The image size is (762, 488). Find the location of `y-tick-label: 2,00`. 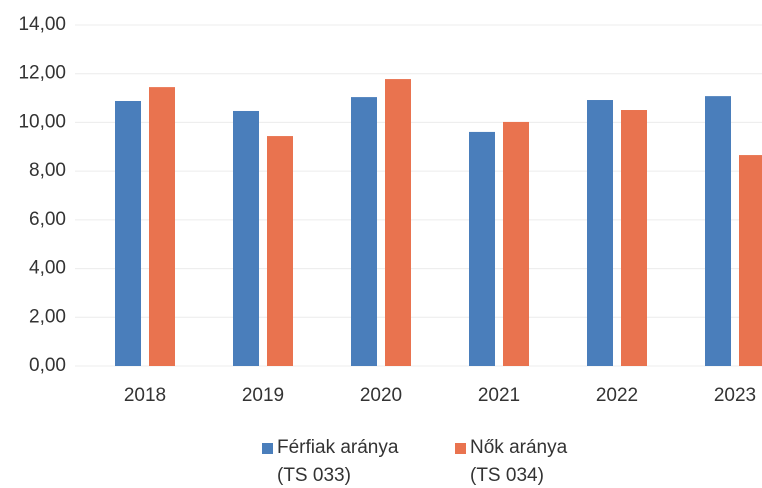

y-tick-label: 2,00 is located at coordinates (47, 316).